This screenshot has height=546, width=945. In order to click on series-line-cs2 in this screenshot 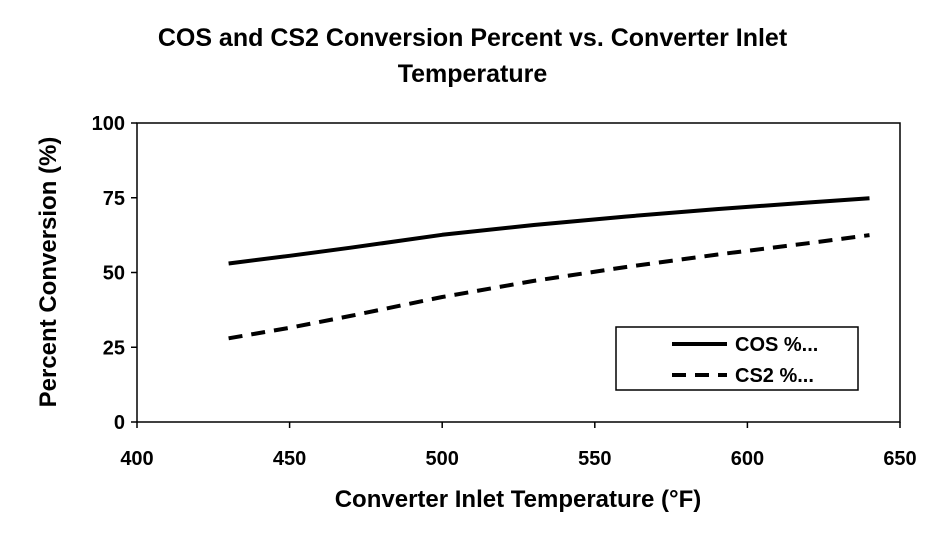, I will do `click(549, 287)`.